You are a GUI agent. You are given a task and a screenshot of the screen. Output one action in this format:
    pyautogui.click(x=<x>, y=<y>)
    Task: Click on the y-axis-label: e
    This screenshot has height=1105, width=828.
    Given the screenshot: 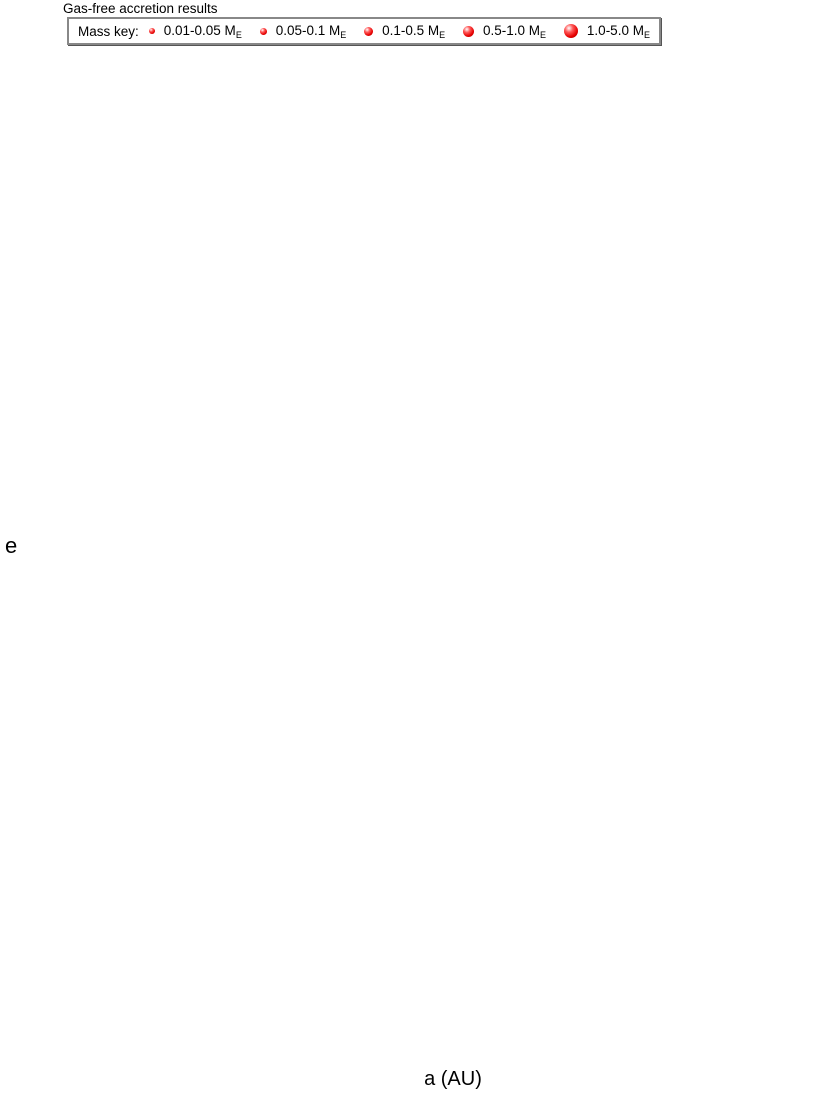 What is the action you would take?
    pyautogui.click(x=11, y=545)
    